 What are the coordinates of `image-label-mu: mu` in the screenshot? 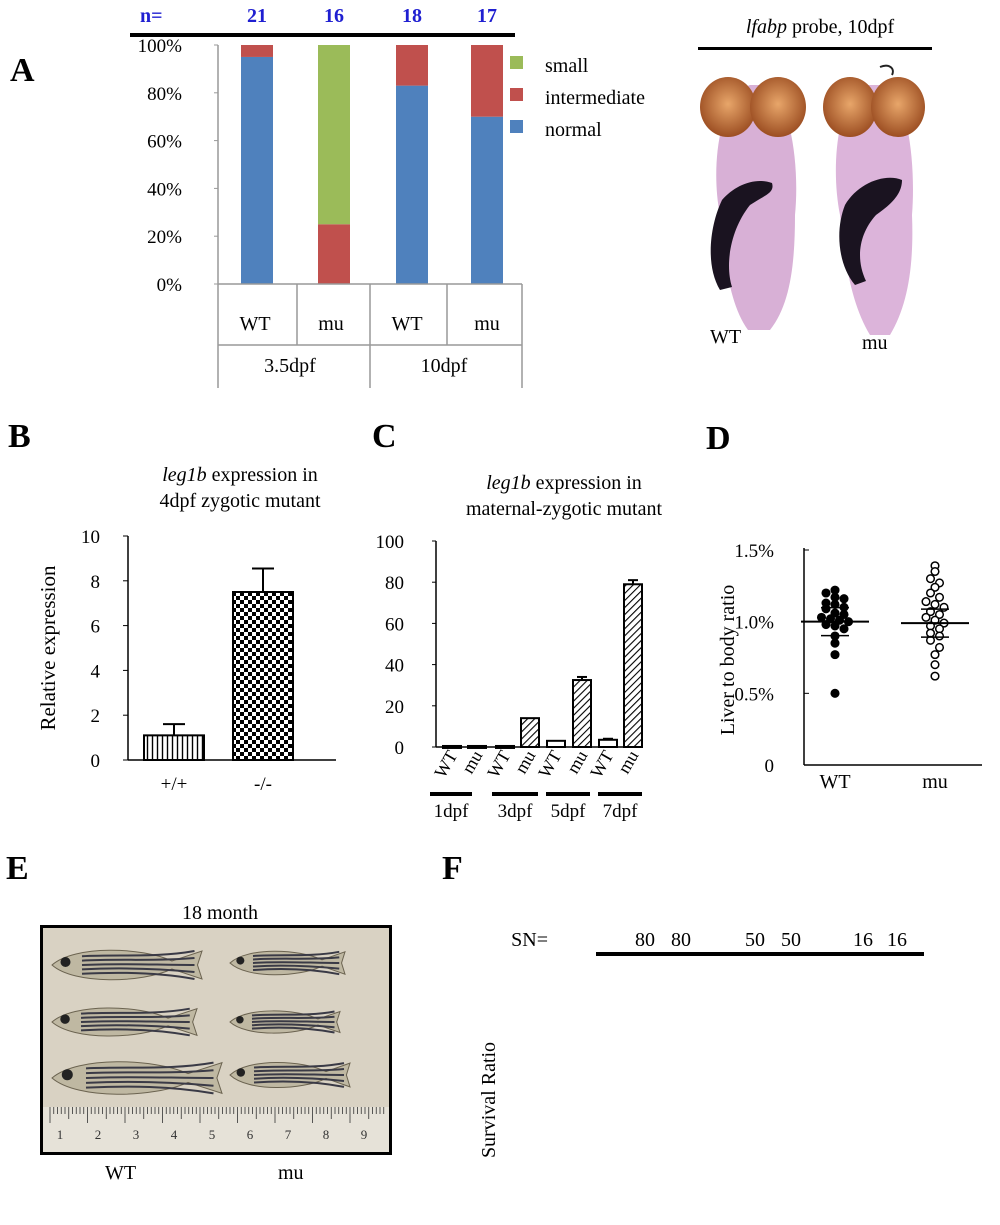 It's located at (875, 343).